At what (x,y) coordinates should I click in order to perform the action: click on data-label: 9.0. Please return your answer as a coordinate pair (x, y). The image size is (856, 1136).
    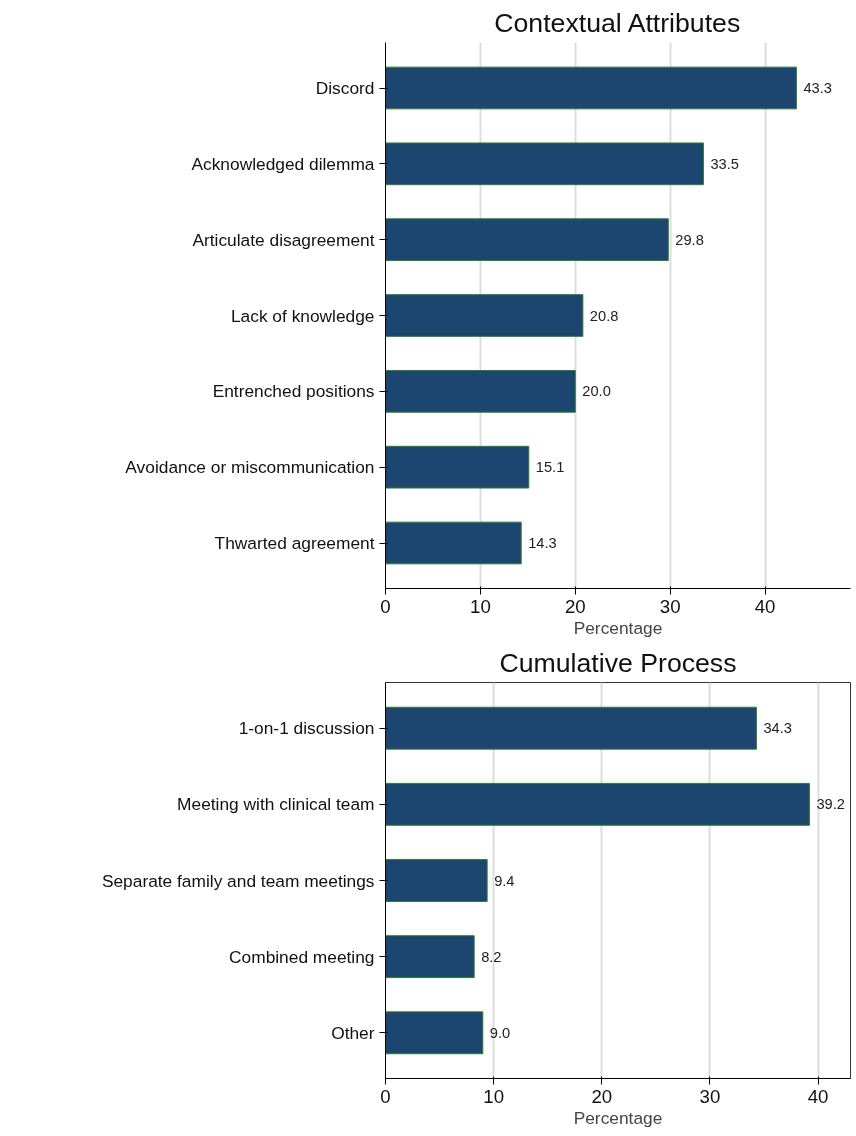
    Looking at the image, I should click on (500, 1032).